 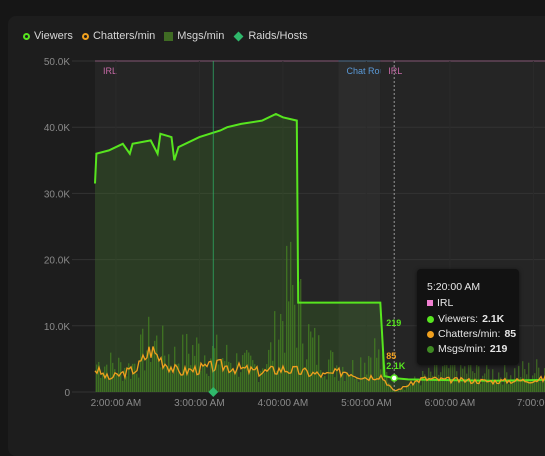 What do you see at coordinates (493, 319) in the screenshot?
I see `tooltip-value-viewers: 2.1K` at bounding box center [493, 319].